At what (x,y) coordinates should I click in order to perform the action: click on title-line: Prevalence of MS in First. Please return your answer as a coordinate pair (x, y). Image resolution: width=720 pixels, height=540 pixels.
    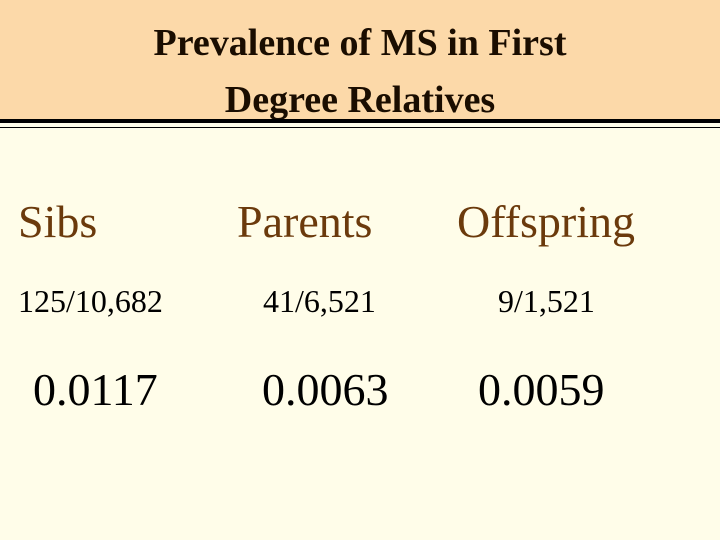
    Looking at the image, I should click on (360, 43).